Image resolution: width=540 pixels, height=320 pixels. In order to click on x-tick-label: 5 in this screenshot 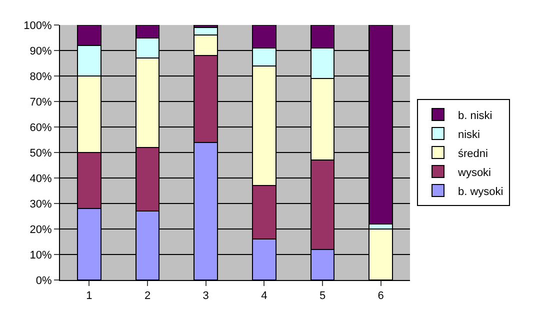, I will do `click(322, 296)`.